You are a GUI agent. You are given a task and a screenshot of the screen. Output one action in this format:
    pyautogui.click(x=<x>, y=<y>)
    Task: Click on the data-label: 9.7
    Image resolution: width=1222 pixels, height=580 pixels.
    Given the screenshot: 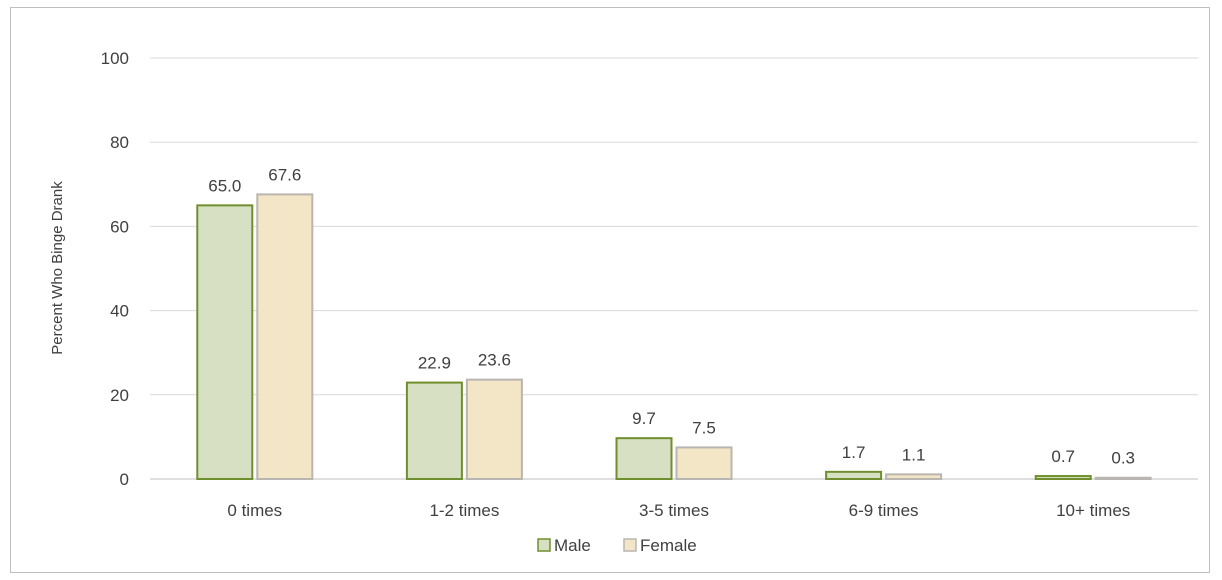 What is the action you would take?
    pyautogui.click(x=644, y=418)
    